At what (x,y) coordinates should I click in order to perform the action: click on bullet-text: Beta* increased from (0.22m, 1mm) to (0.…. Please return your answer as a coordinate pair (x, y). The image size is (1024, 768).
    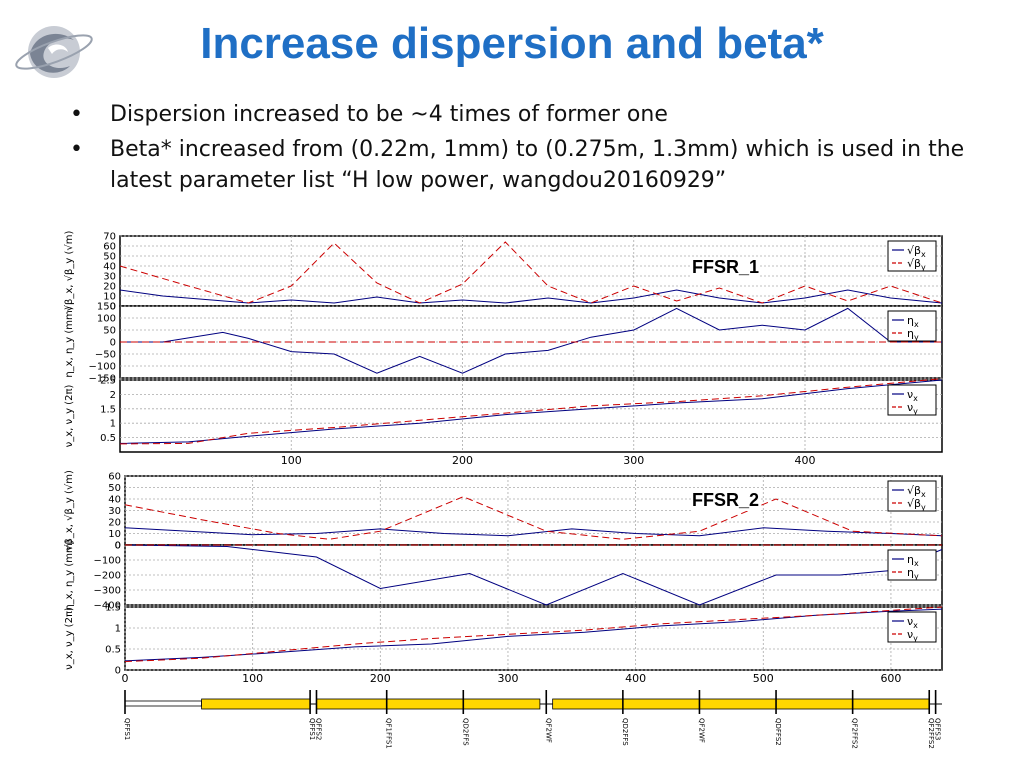
    Looking at the image, I should click on (537, 164).